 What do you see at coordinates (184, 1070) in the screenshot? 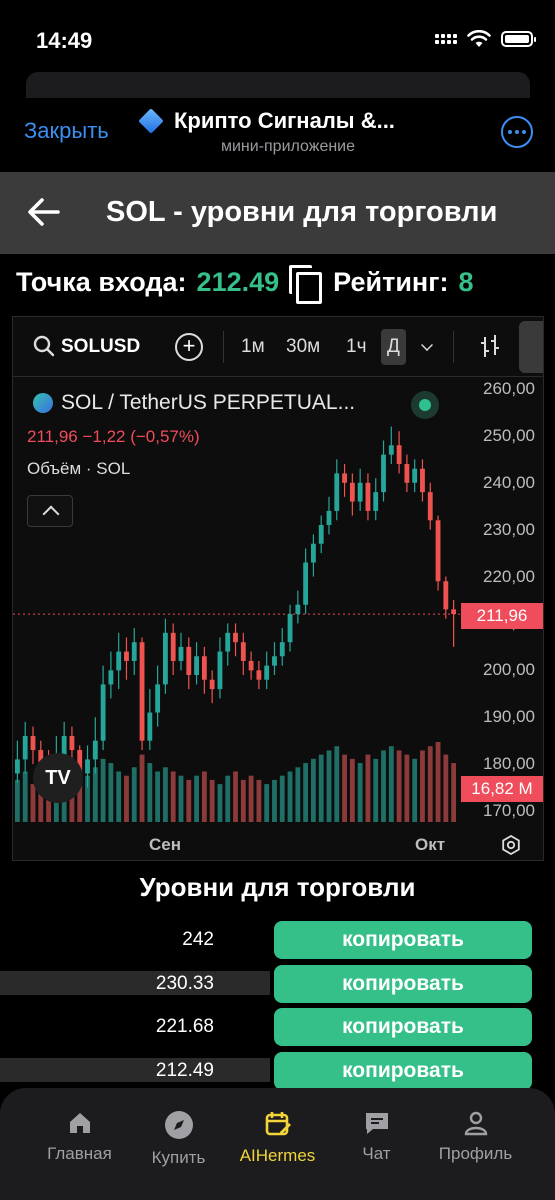
I see `level-value: 212.49` at bounding box center [184, 1070].